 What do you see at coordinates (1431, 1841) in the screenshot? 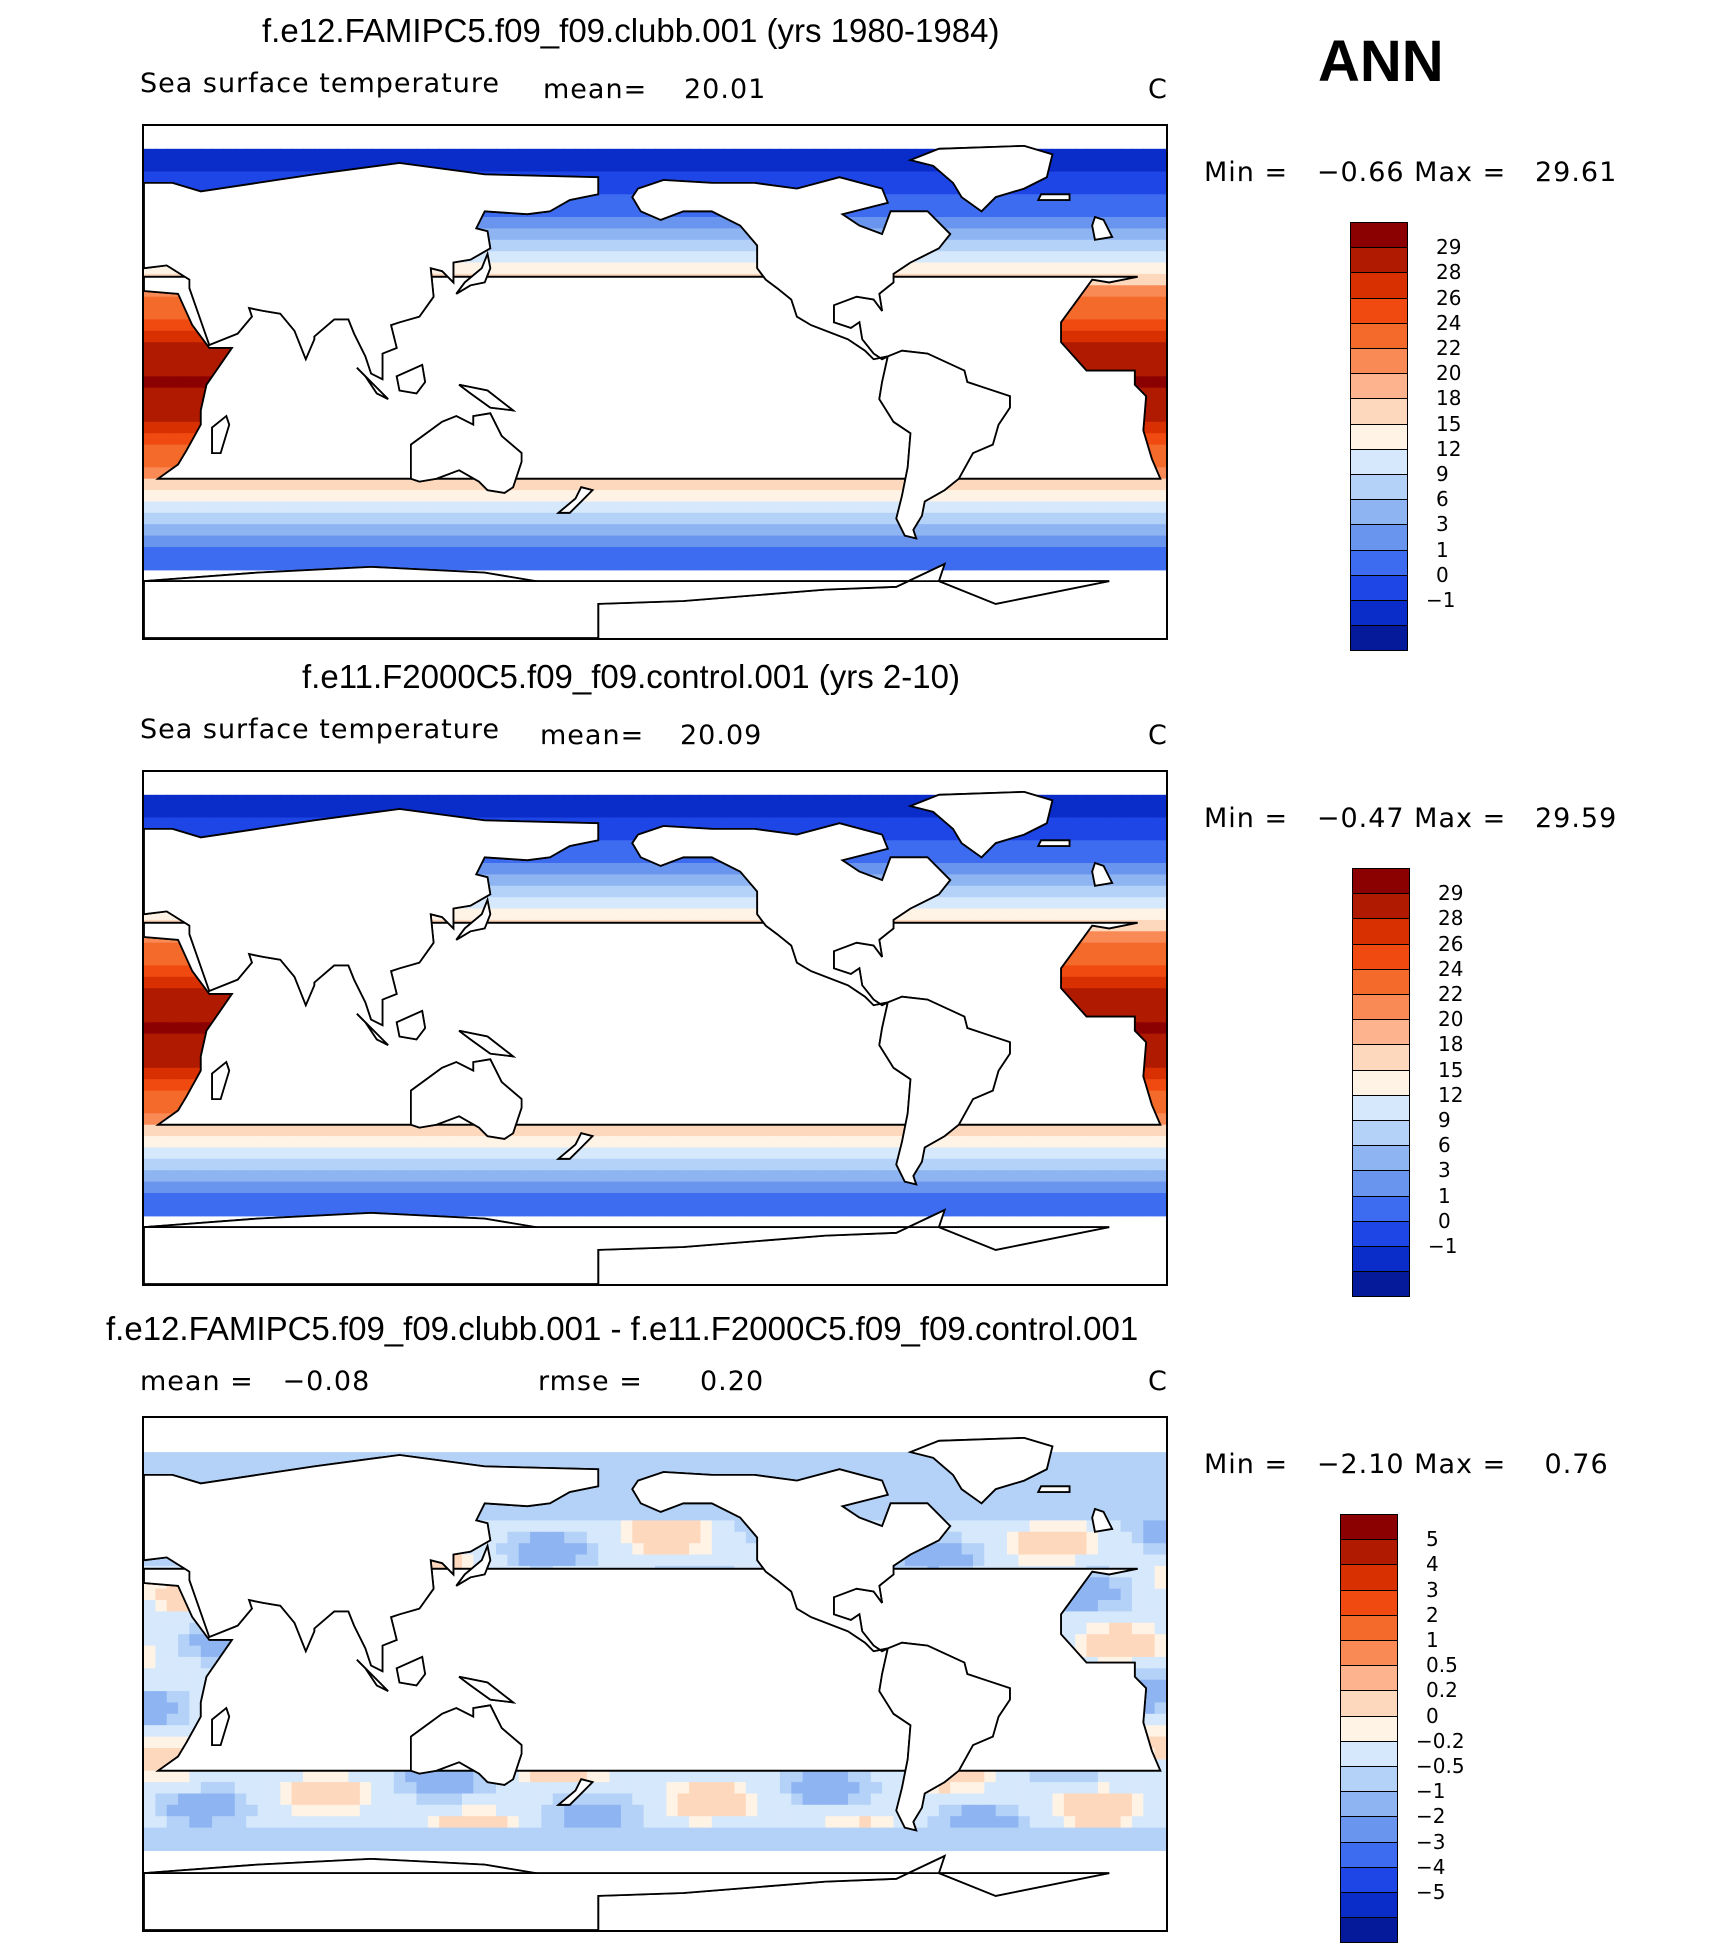
I see `colorbar-tick-label: −3` at bounding box center [1431, 1841].